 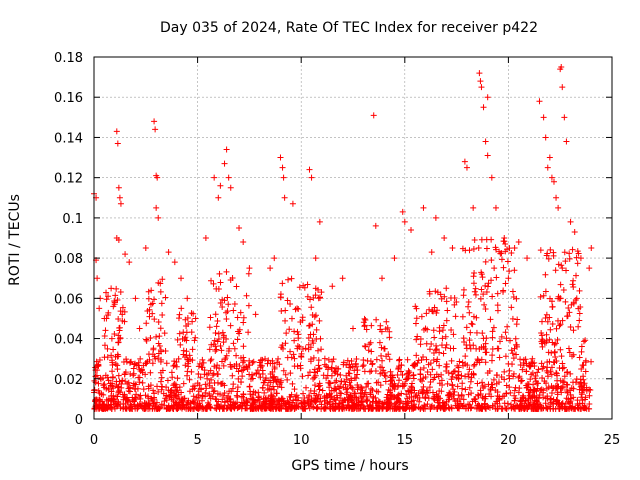 I want to click on y-tick-label: 0.02, so click(x=68, y=380).